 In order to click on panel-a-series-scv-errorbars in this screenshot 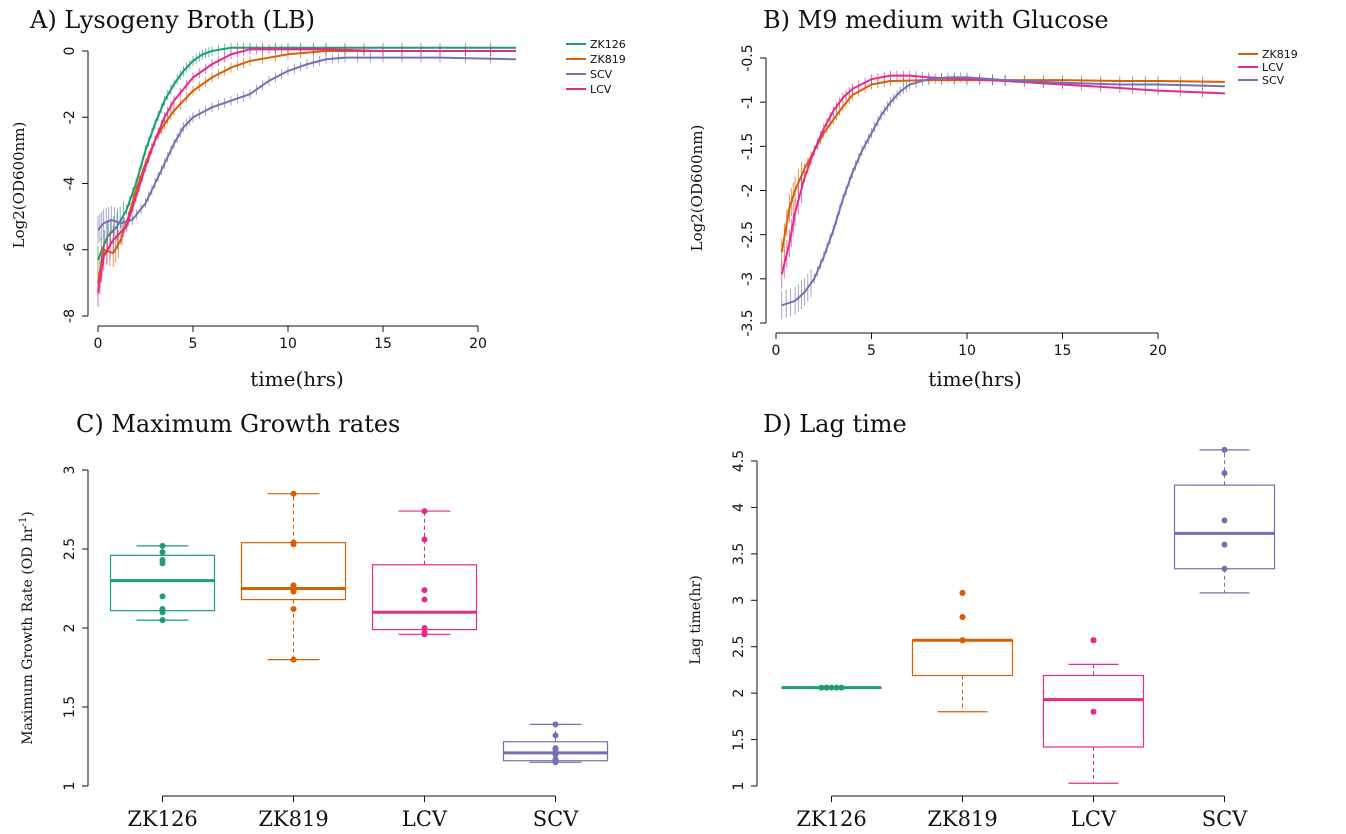, I will do `click(294, 148)`.